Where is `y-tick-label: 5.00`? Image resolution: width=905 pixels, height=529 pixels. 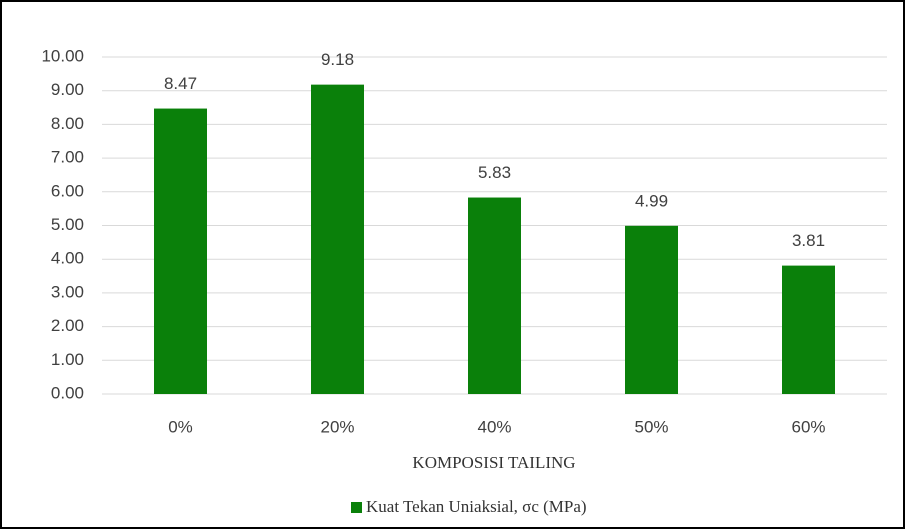
y-tick-label: 5.00 is located at coordinates (67, 224).